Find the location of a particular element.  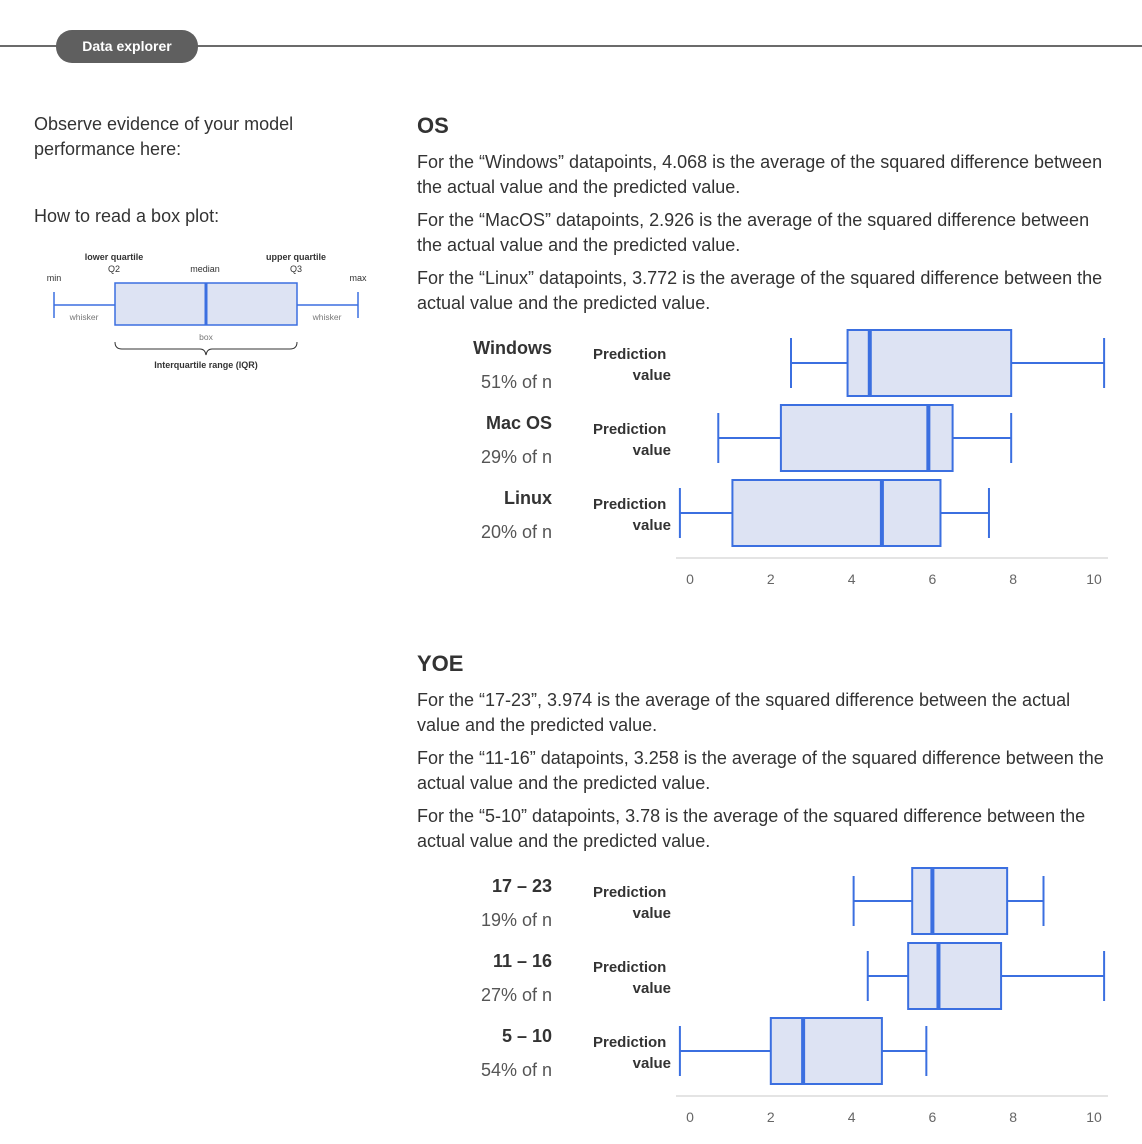

data-explorer-tab: Data explorer is located at coordinates (127, 46).